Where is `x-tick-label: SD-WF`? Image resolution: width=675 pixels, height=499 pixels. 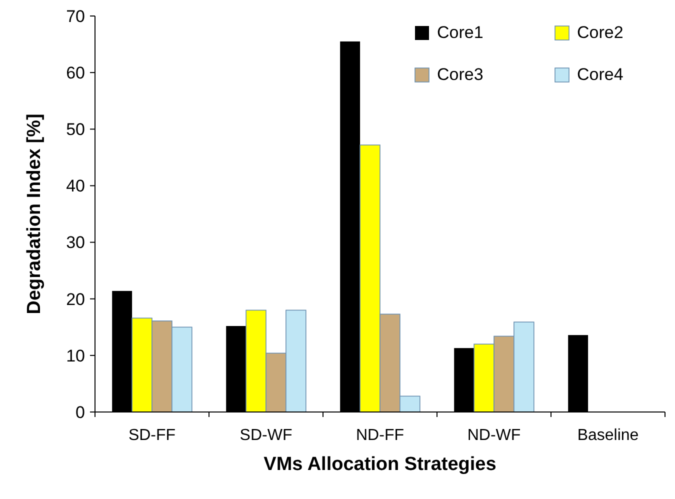 x-tick-label: SD-WF is located at coordinates (266, 435).